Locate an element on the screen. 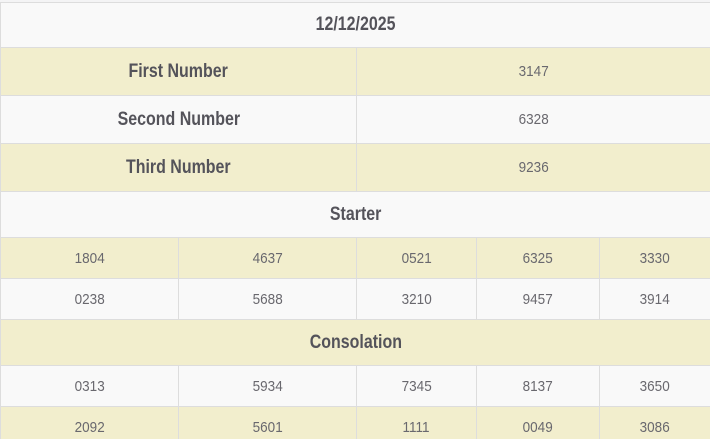  starter-header-cell: Starter is located at coordinates (355, 214).